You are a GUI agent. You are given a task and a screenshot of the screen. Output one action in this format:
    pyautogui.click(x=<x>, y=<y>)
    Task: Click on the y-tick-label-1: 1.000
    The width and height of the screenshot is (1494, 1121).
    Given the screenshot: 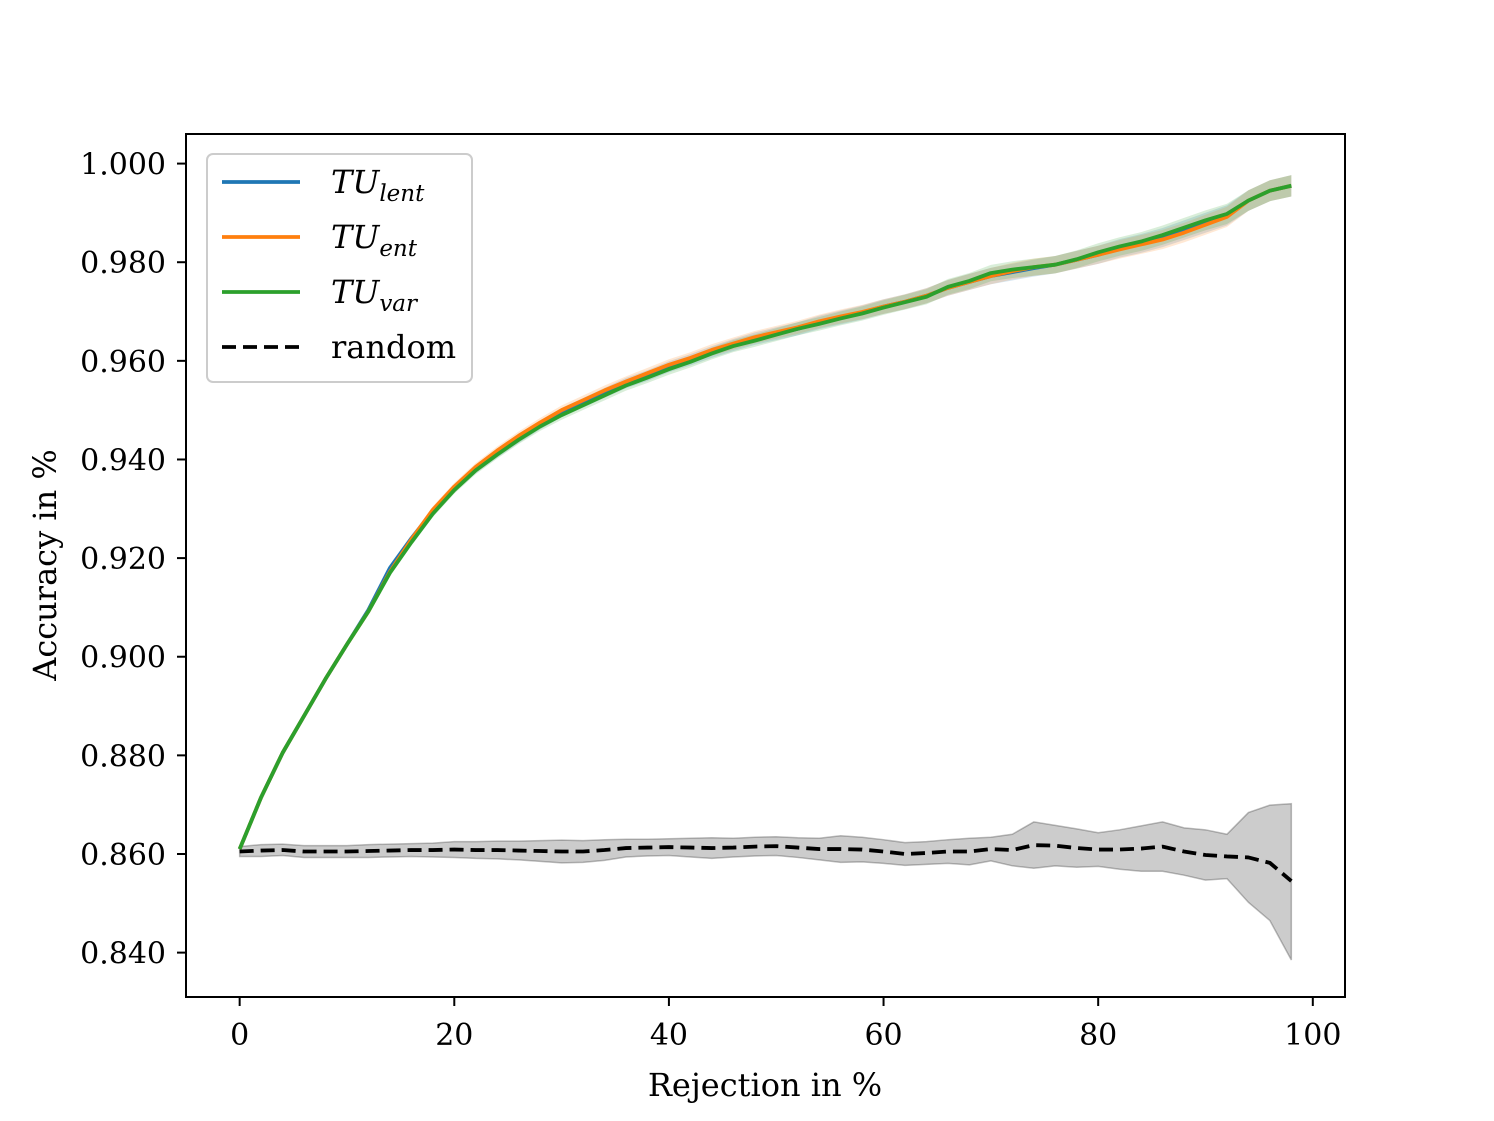 What is the action you would take?
    pyautogui.click(x=123, y=165)
    